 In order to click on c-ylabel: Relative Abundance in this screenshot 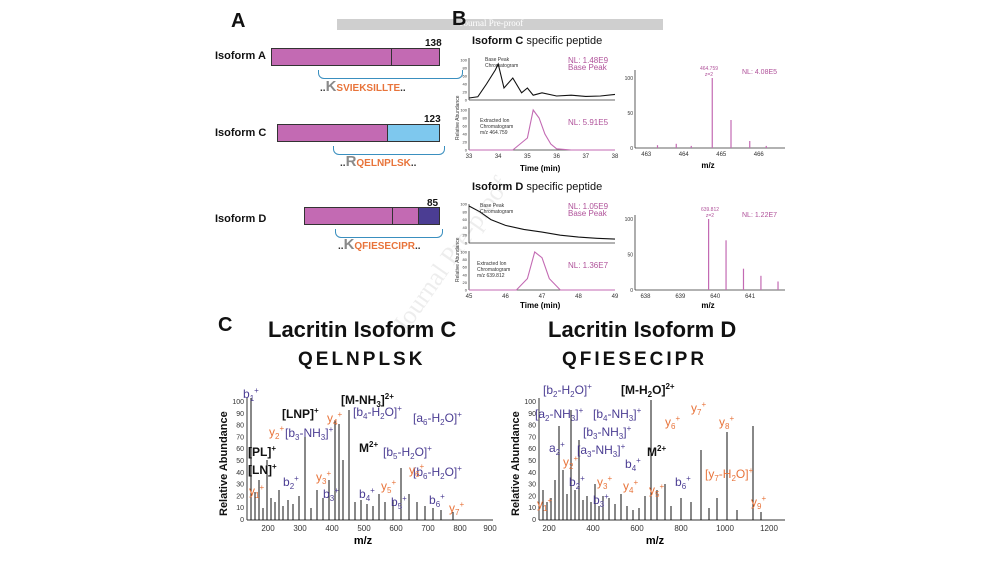, I will do `click(458, 117)`.